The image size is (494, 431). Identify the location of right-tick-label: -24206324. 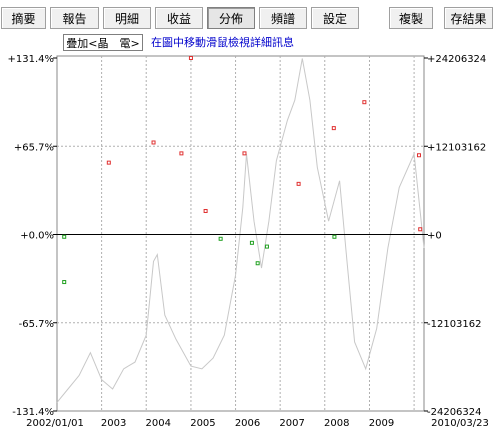
(454, 412).